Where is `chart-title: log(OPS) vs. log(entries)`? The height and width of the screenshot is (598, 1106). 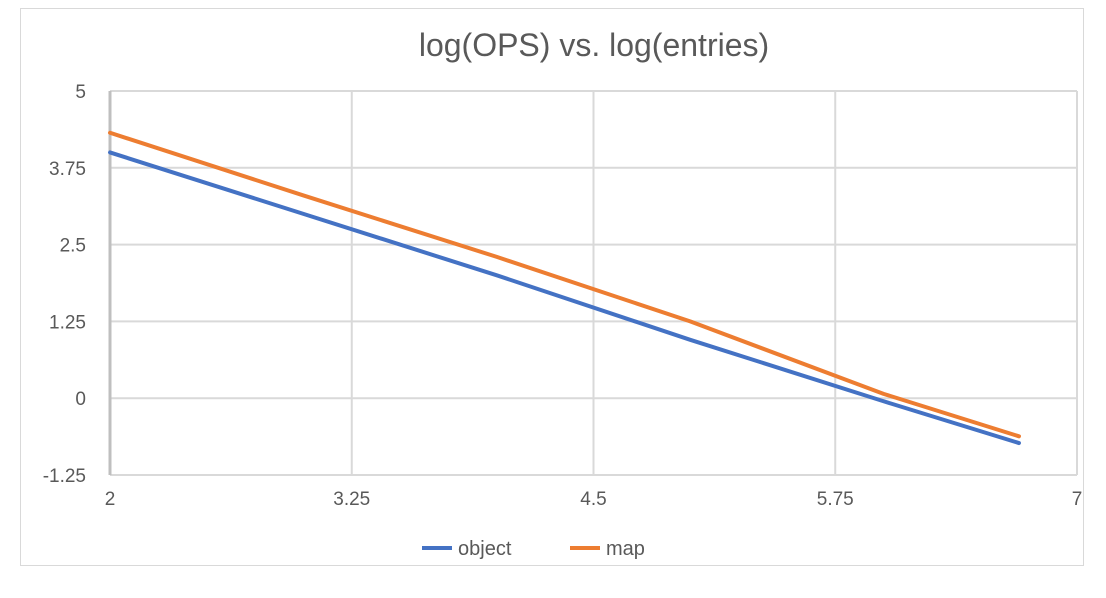
chart-title: log(OPS) vs. log(entries) is located at coordinates (594, 45).